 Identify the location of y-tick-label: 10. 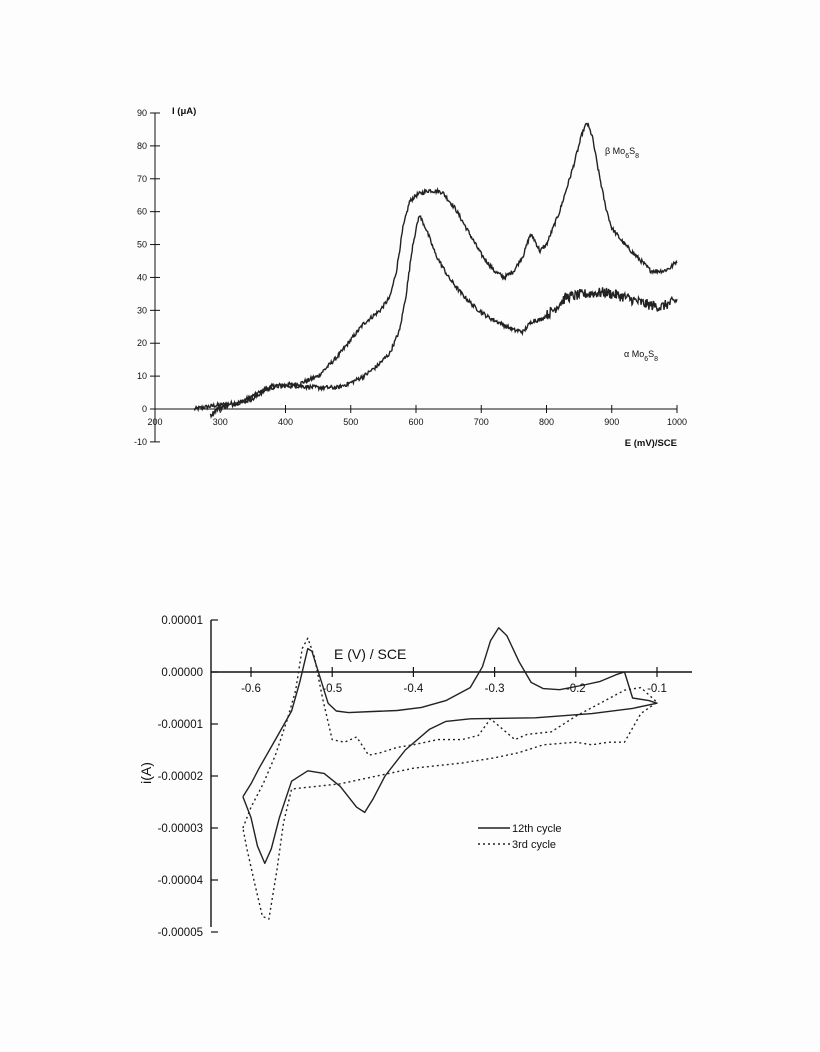
(142, 376).